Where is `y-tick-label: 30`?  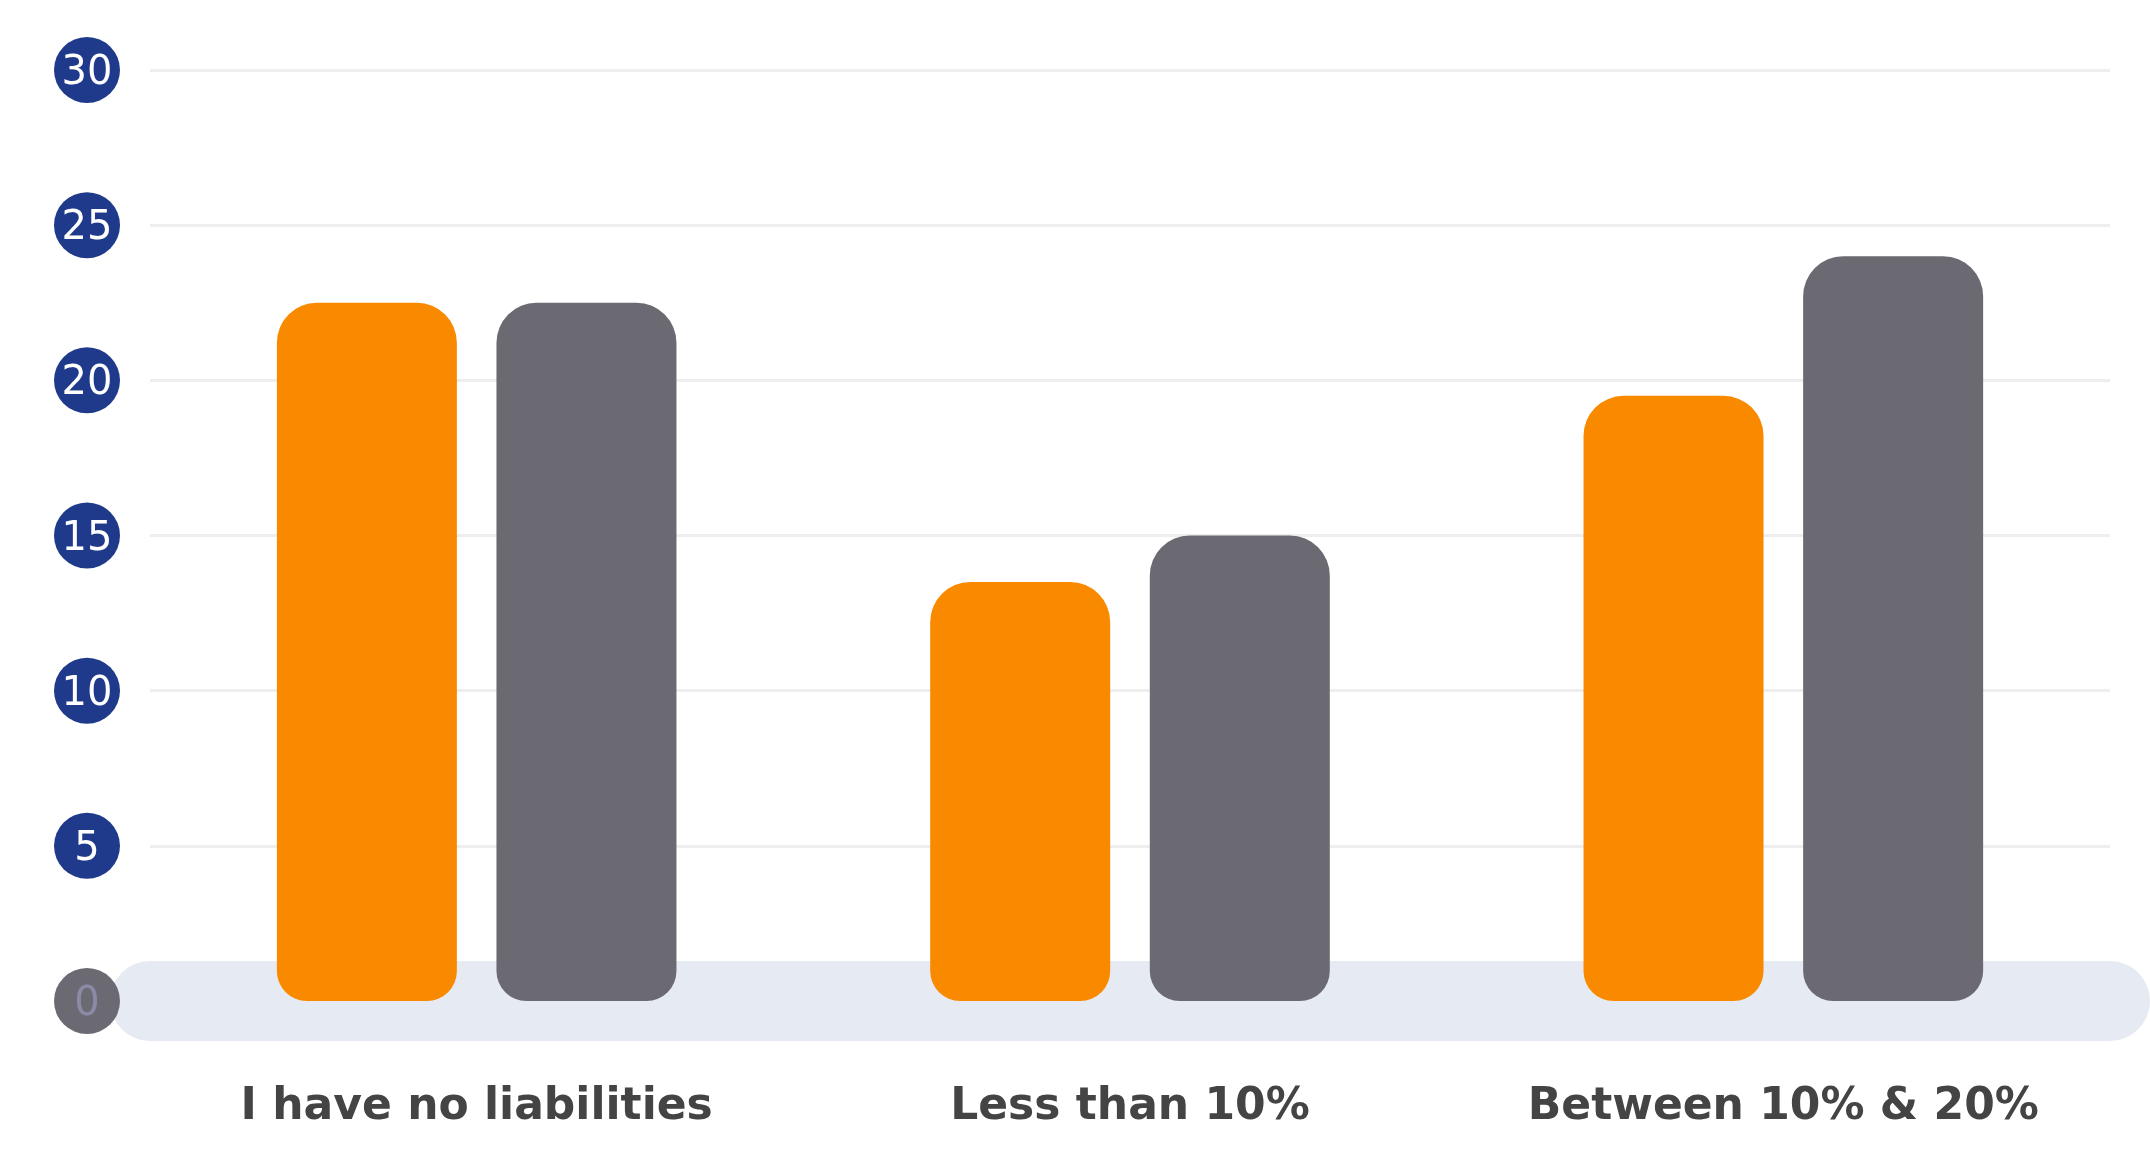 y-tick-label: 30 is located at coordinates (87, 70).